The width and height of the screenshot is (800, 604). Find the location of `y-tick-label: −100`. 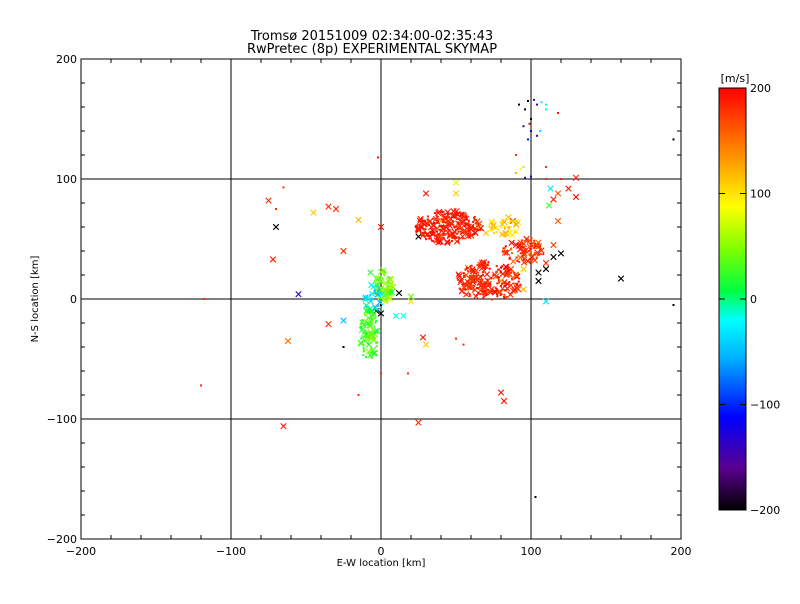

y-tick-label: −100 is located at coordinates (62, 419).